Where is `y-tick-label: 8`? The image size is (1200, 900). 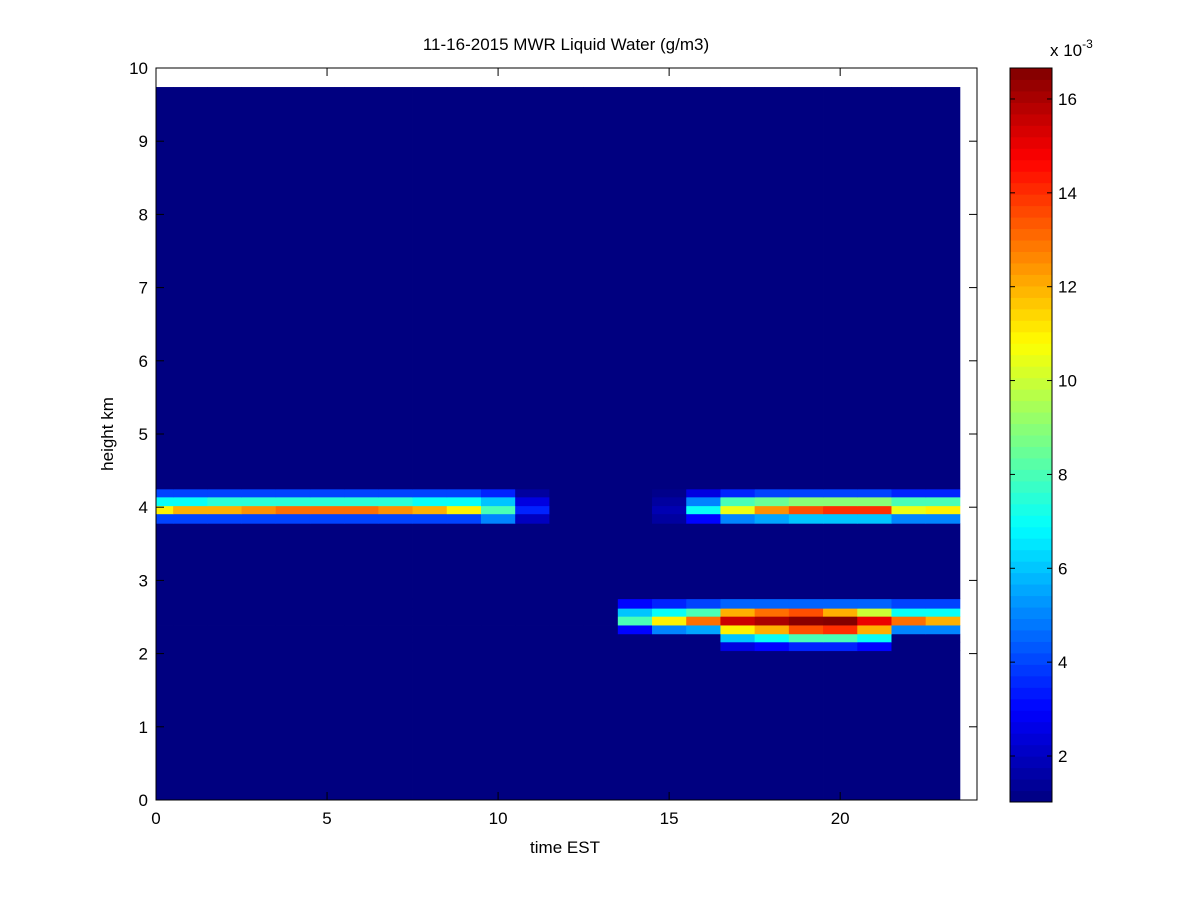 y-tick-label: 8 is located at coordinates (143, 214).